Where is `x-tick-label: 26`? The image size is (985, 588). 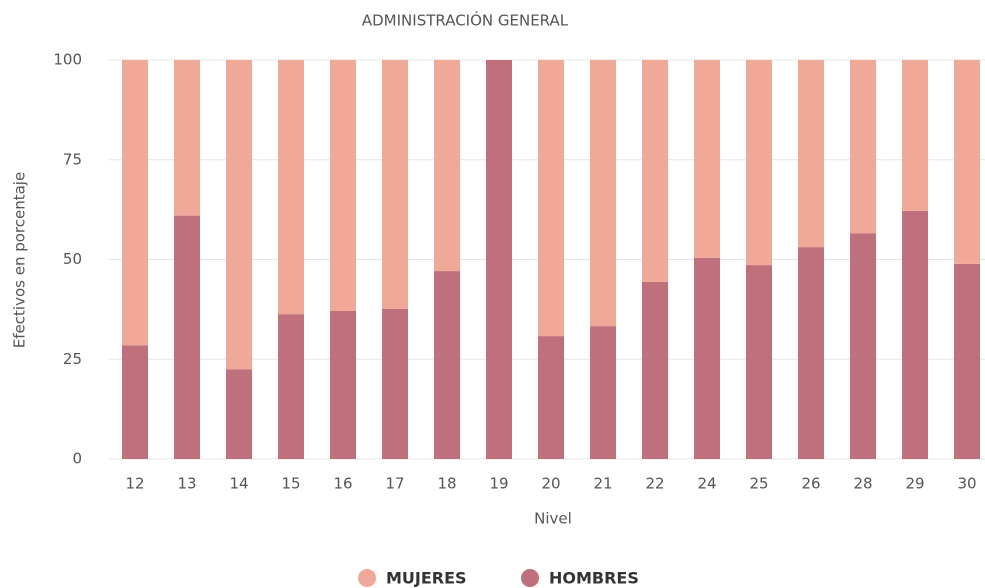
x-tick-label: 26 is located at coordinates (810, 484).